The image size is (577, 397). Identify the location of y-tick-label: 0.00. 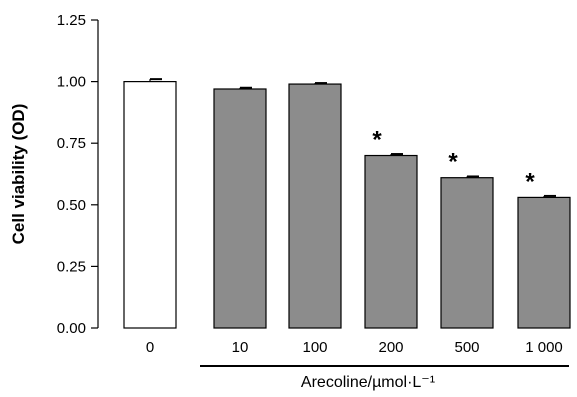
(71, 328).